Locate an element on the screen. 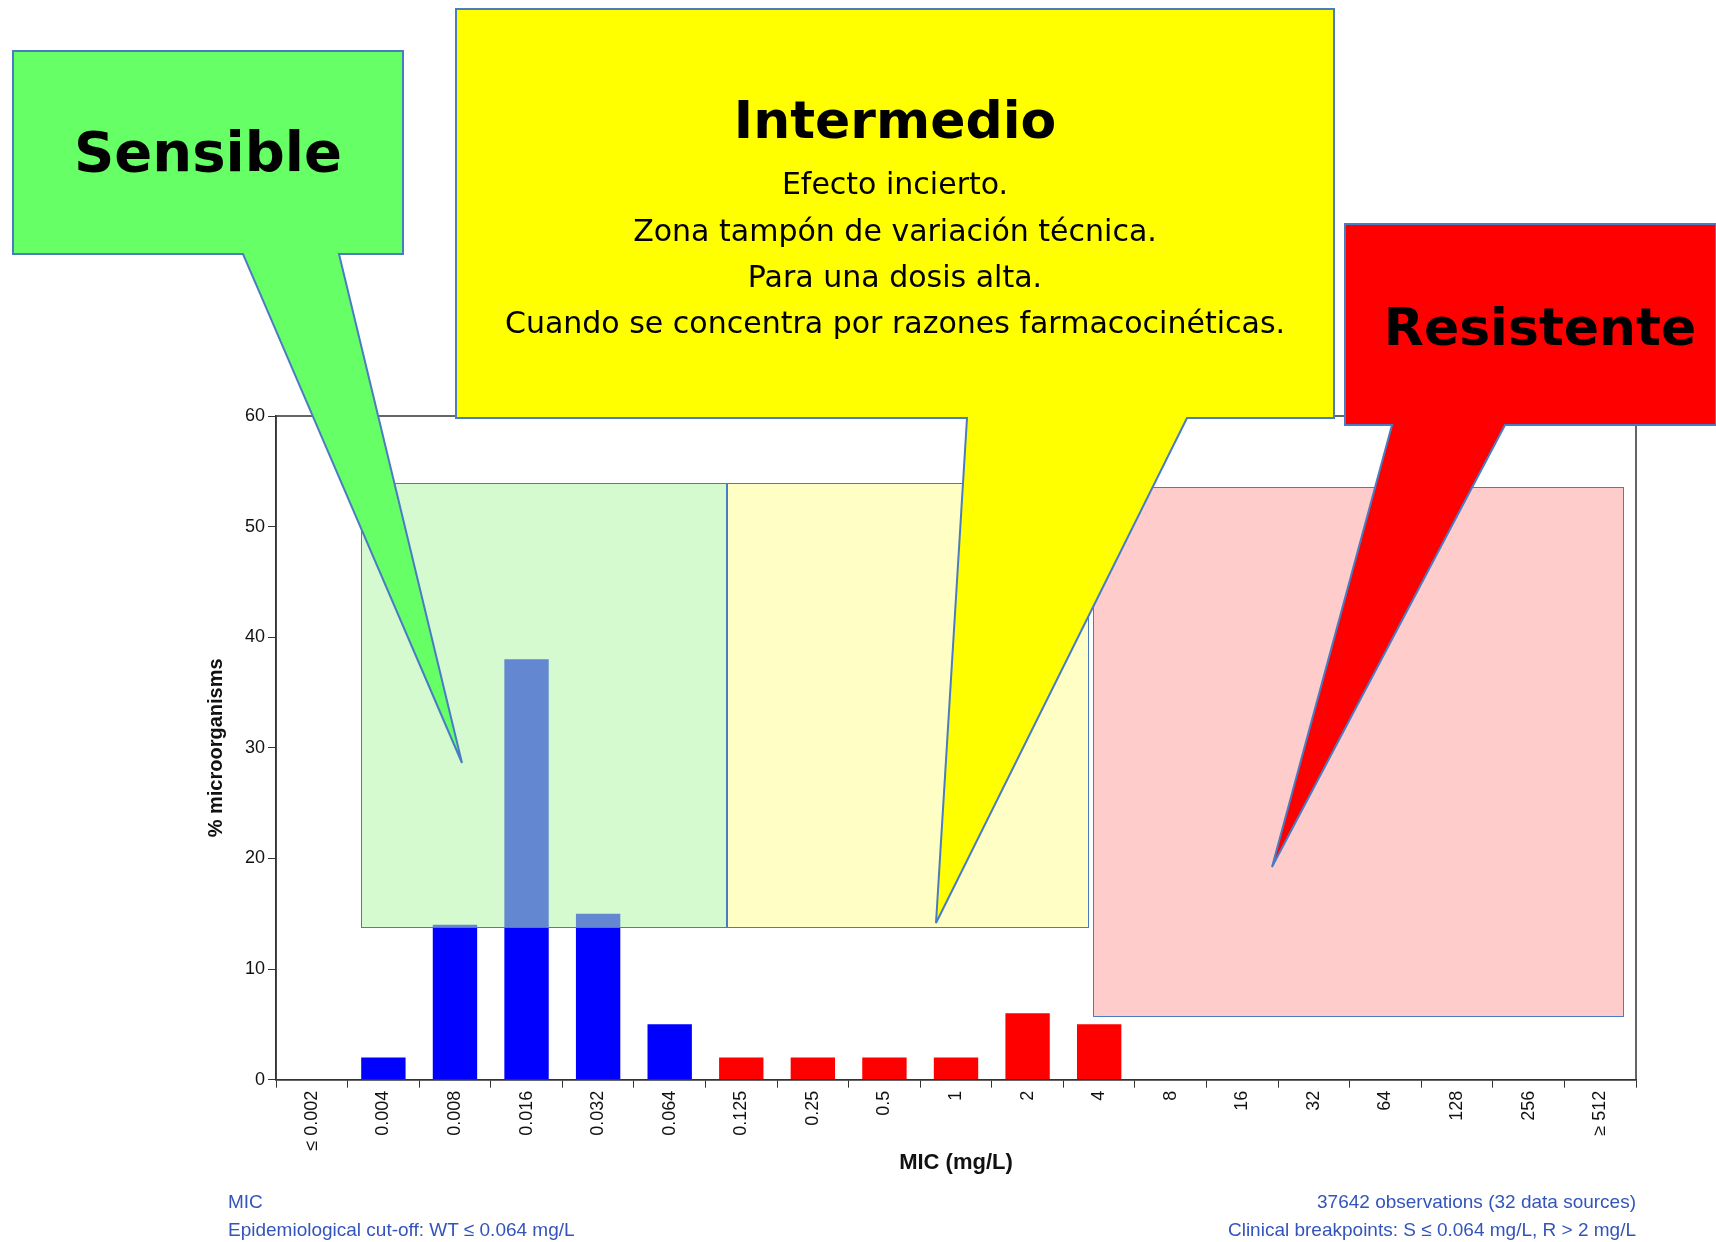  x-tick-label: 64 is located at coordinates (1384, 1100).